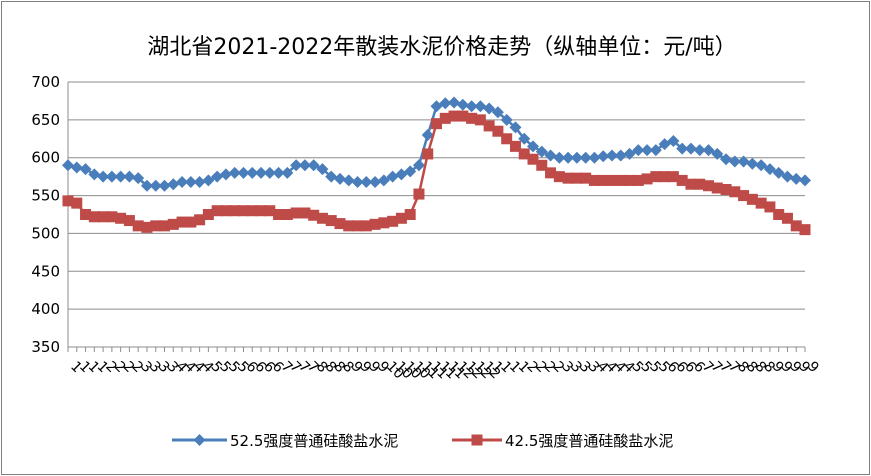 Image resolution: width=871 pixels, height=476 pixels. I want to click on y-tick-label: 450, so click(45, 271).